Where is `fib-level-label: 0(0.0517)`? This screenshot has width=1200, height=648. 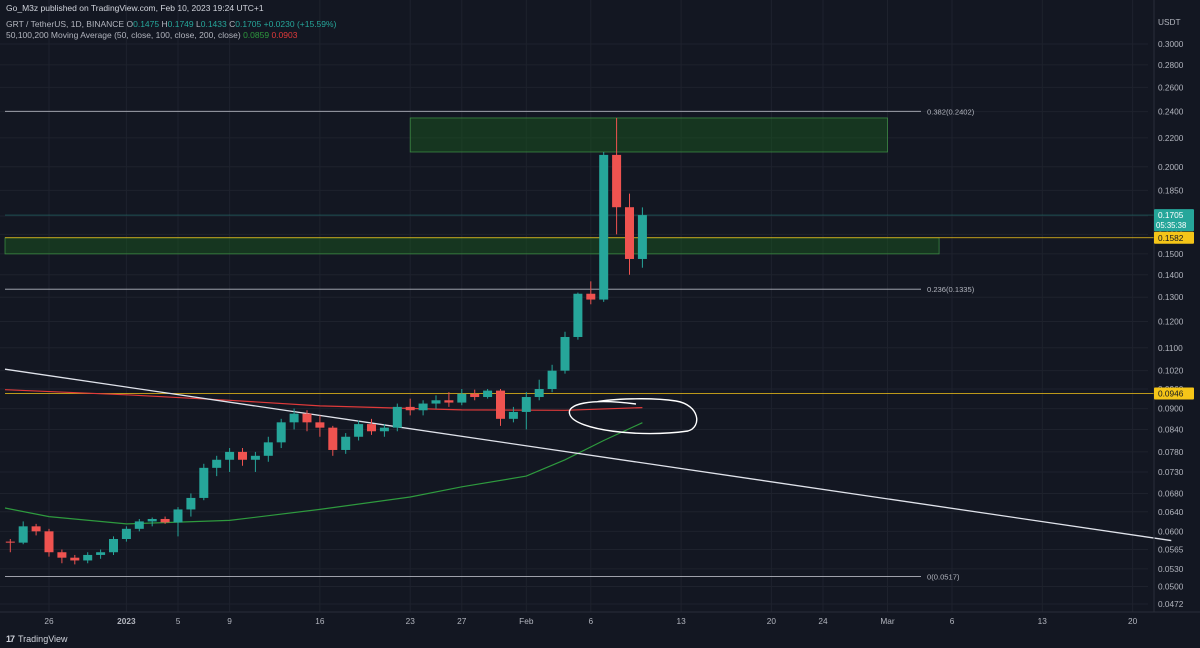
fib-level-label: 0(0.0517) is located at coordinates (943, 576).